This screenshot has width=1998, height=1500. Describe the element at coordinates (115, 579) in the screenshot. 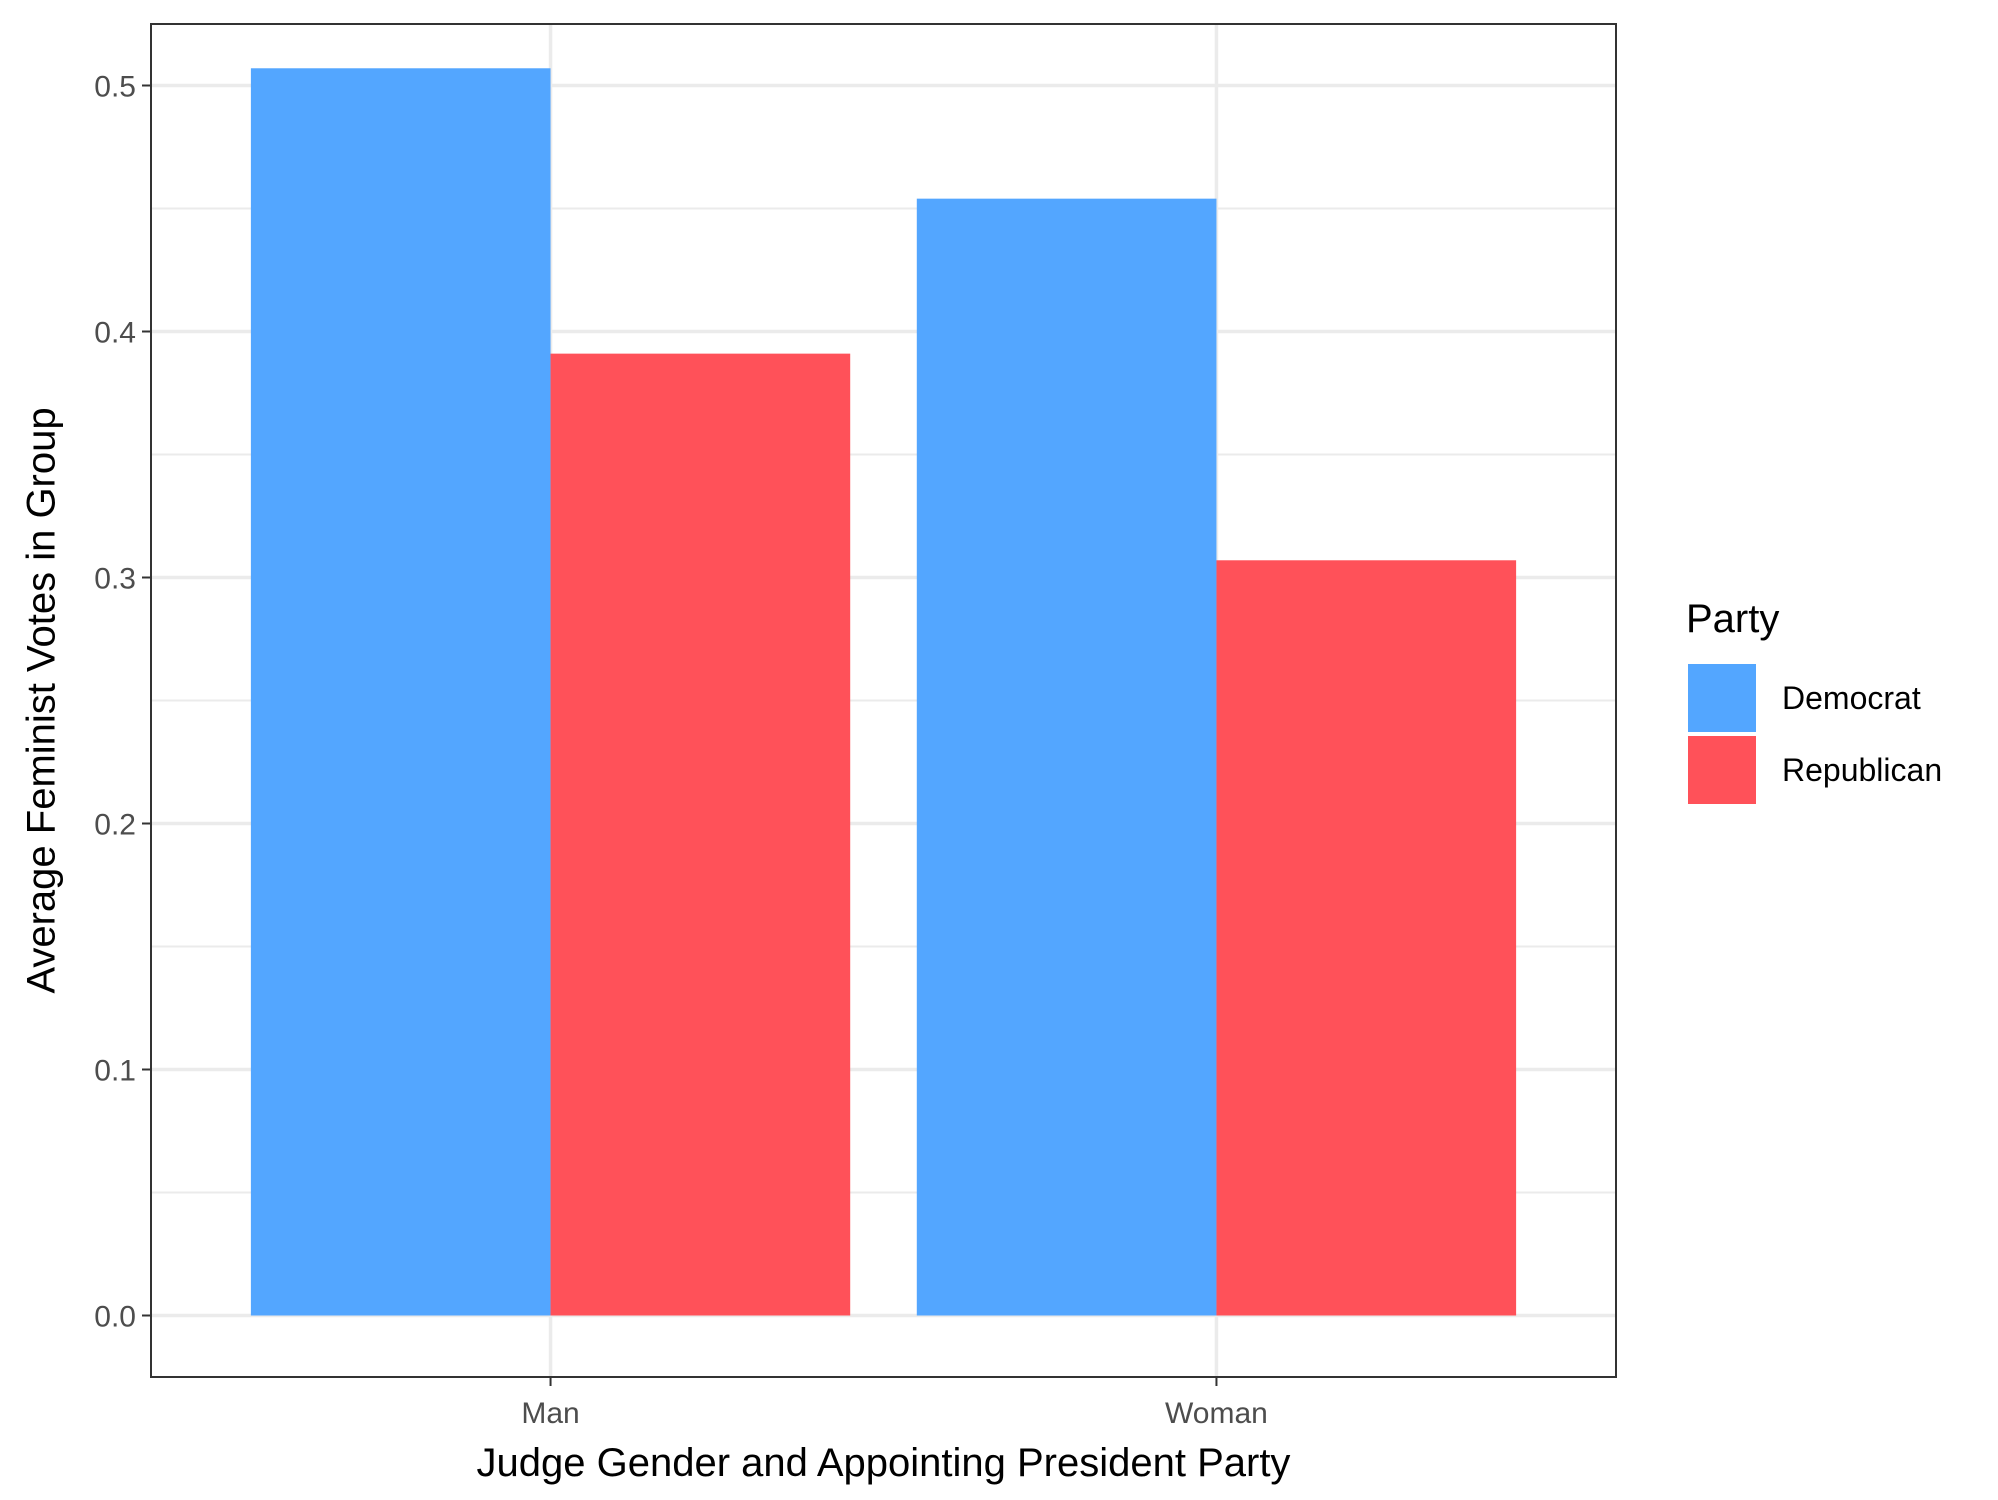

I see `y-tick-label: 0.3` at that location.